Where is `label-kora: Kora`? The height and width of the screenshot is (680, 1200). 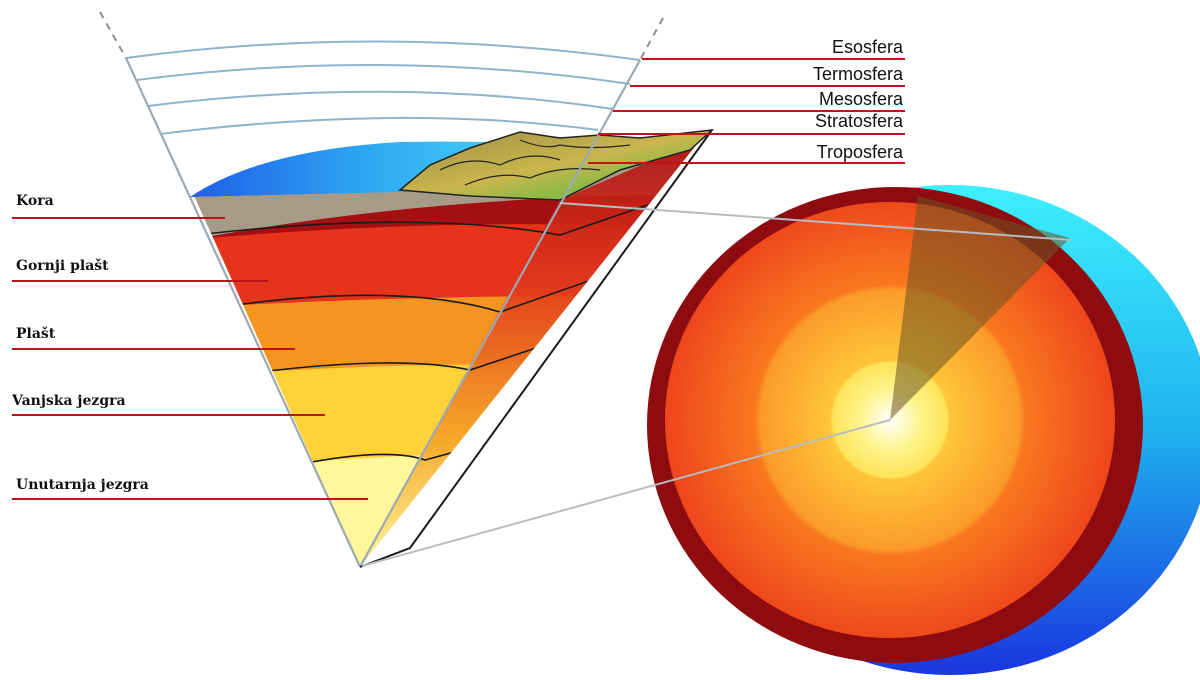
label-kora: Kora is located at coordinates (35, 201).